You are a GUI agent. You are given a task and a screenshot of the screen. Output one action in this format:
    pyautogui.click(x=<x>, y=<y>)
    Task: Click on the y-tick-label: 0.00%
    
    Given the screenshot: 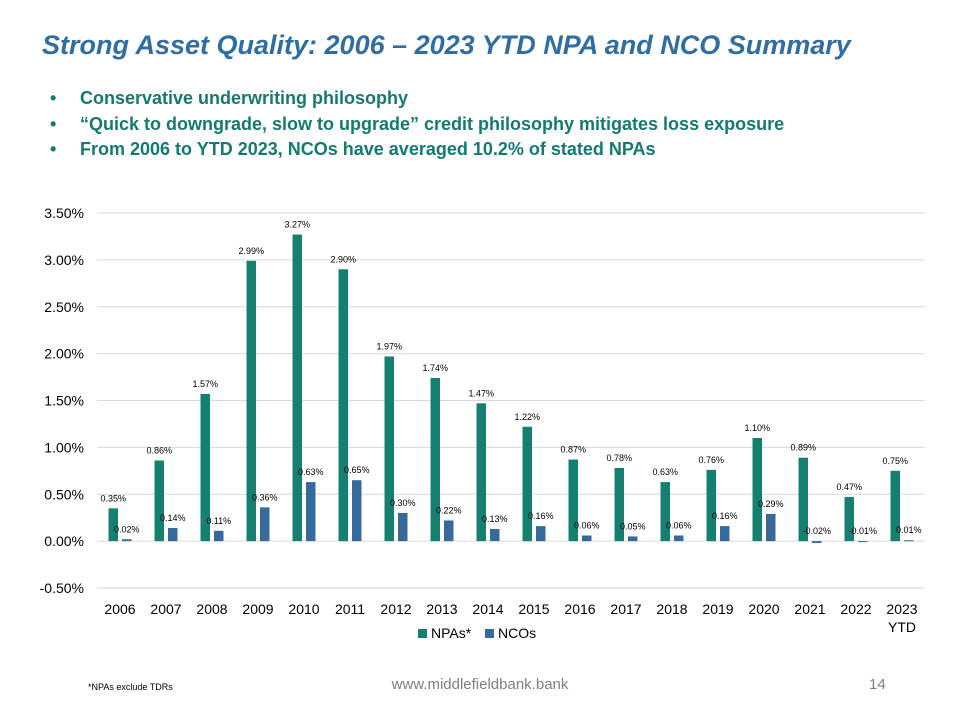 What is the action you would take?
    pyautogui.click(x=64, y=541)
    